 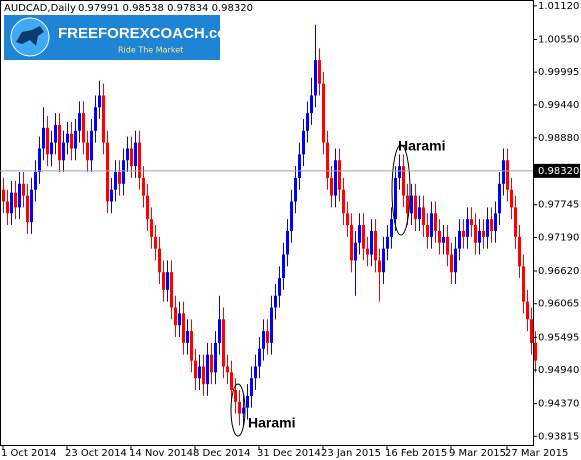 I want to click on y-tick-label: 0.99995, so click(x=558, y=72).